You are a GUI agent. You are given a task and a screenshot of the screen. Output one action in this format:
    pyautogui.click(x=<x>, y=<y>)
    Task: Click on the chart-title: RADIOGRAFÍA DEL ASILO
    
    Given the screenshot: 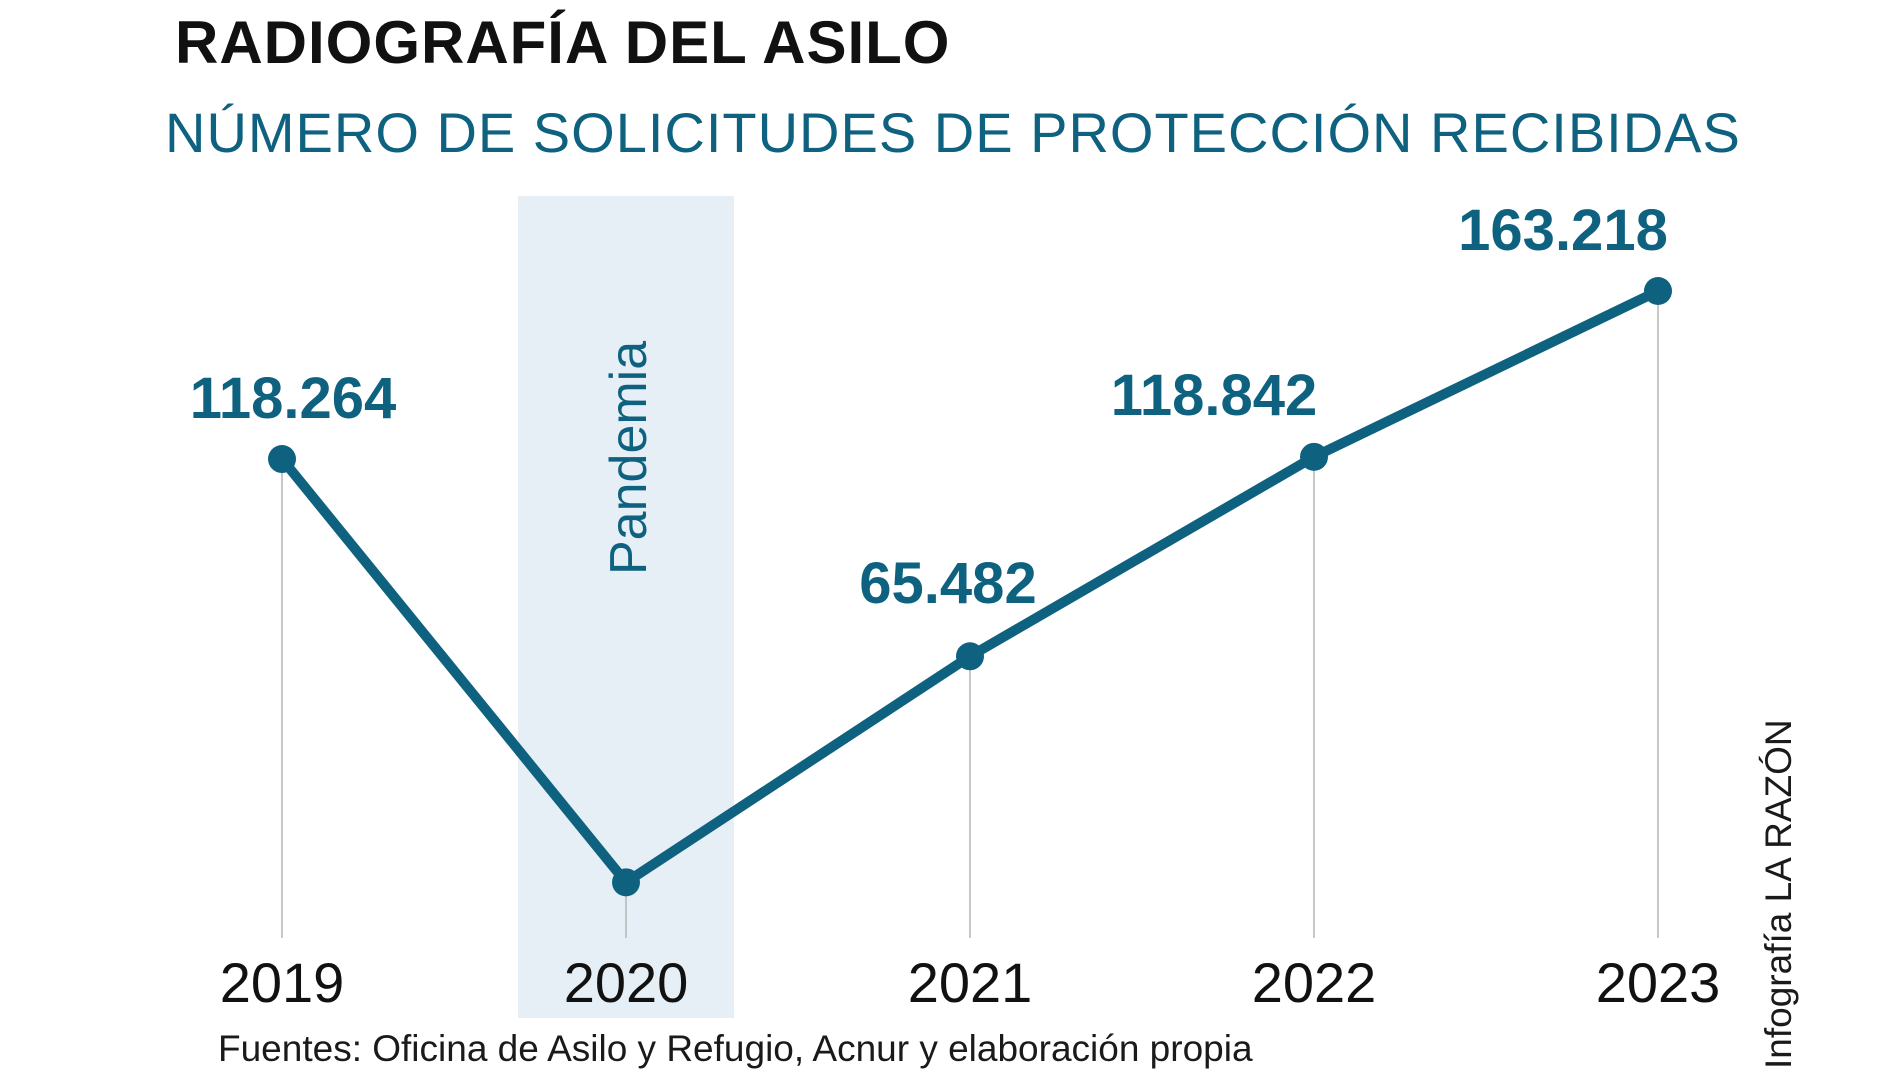 What is the action you would take?
    pyautogui.click(x=563, y=42)
    